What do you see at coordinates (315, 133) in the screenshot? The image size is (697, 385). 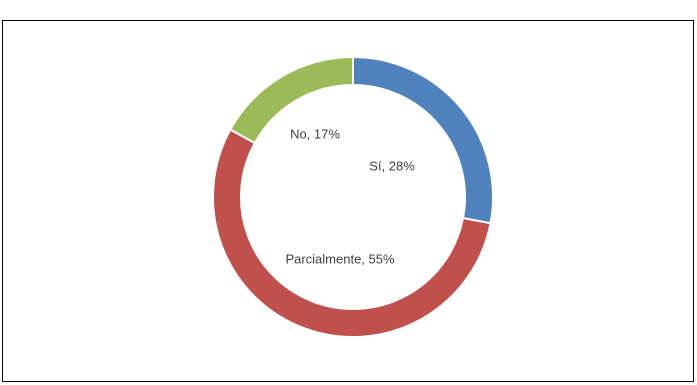 I see `data-label-no: No, 17%` at bounding box center [315, 133].